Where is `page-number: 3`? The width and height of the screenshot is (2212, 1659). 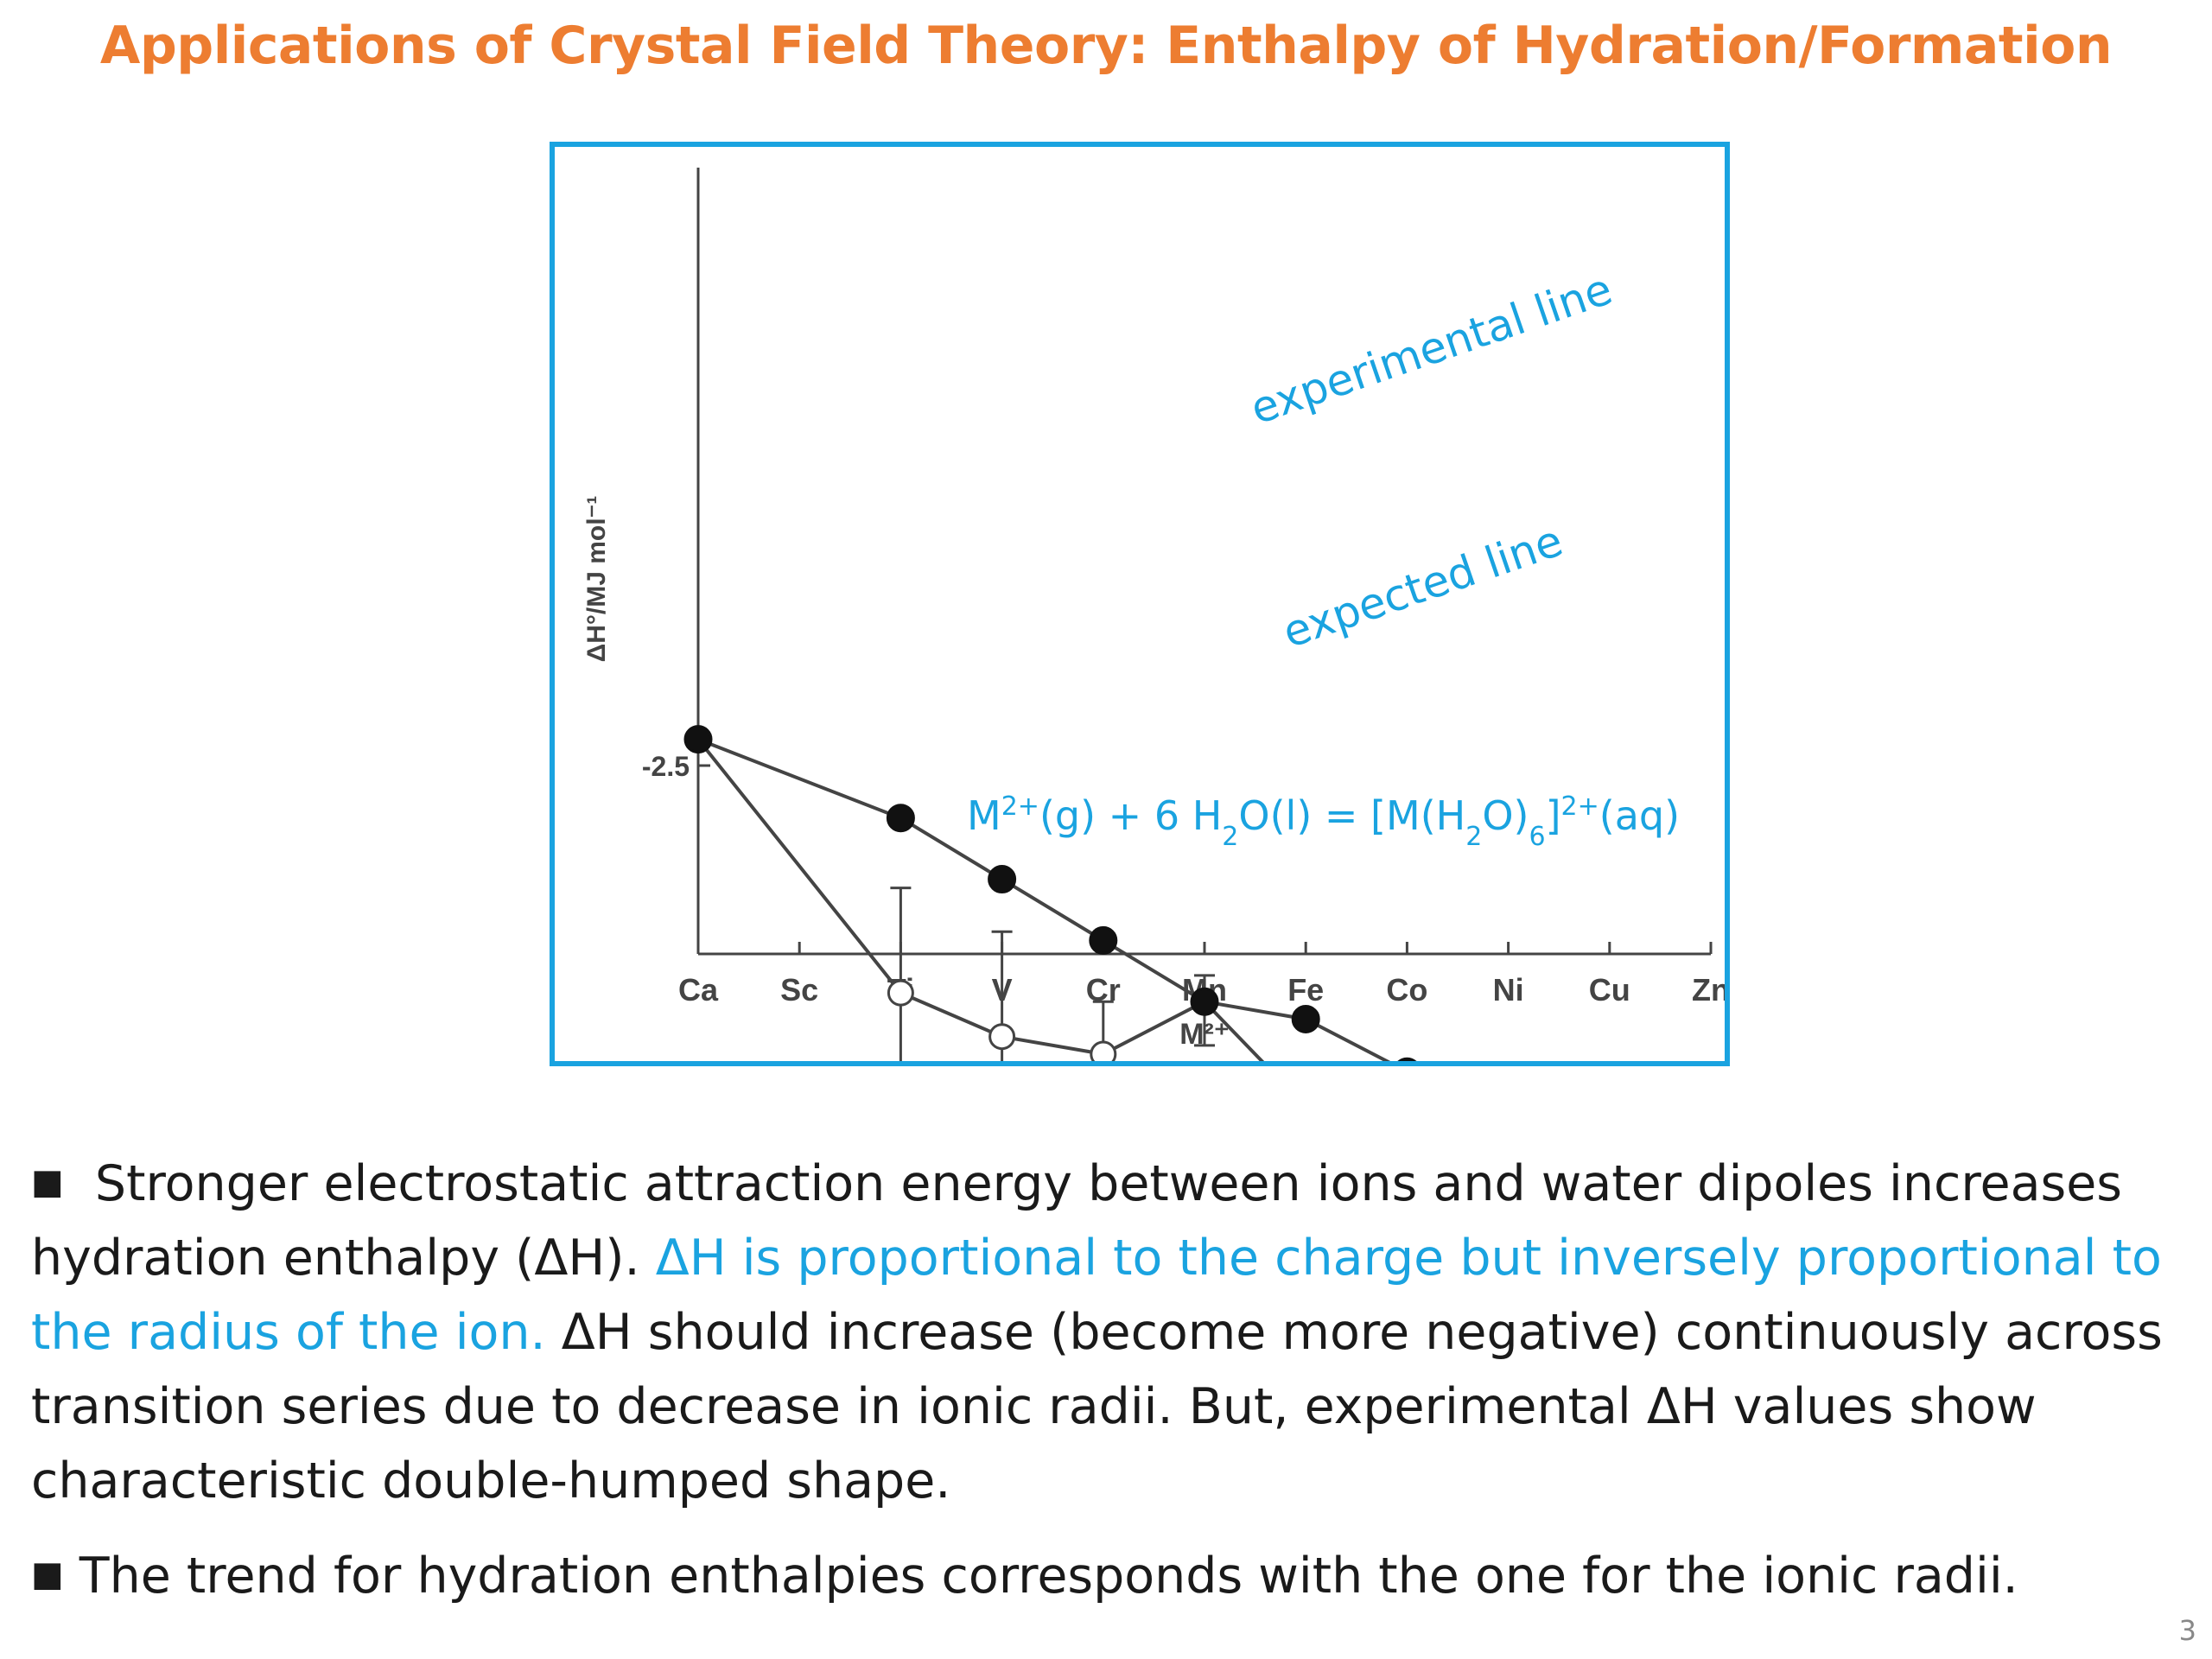
page-number: 3 is located at coordinates (2187, 1630).